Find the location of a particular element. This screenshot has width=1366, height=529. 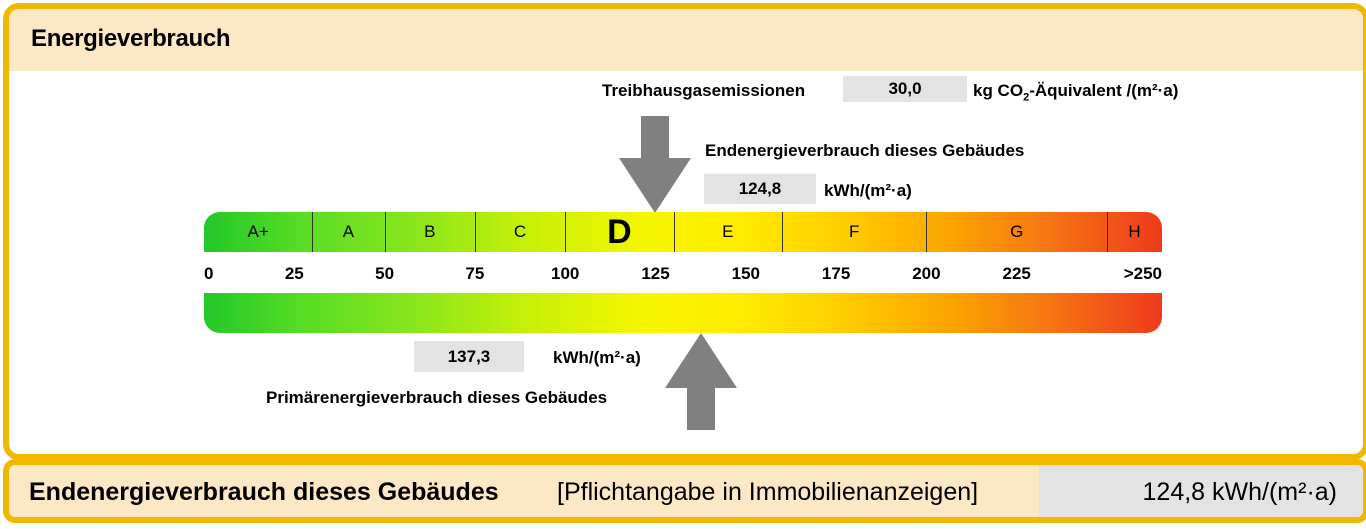

emissions-unit: kg CO2-Äquivalent /(m²·a) is located at coordinates (1076, 92).